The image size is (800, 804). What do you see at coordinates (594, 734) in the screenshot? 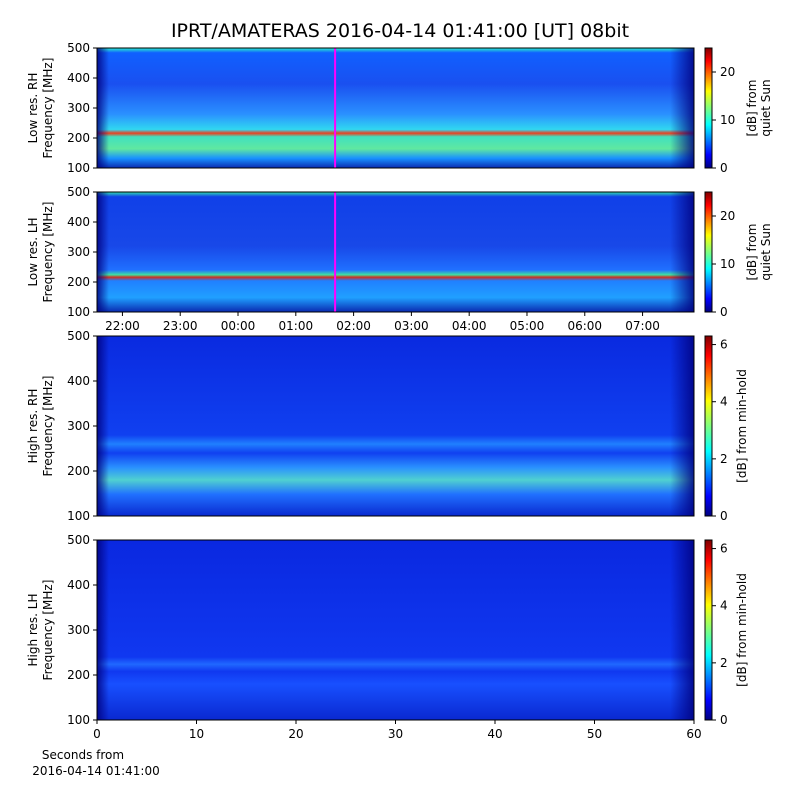
I see `x-tick-label: 50` at bounding box center [594, 734].